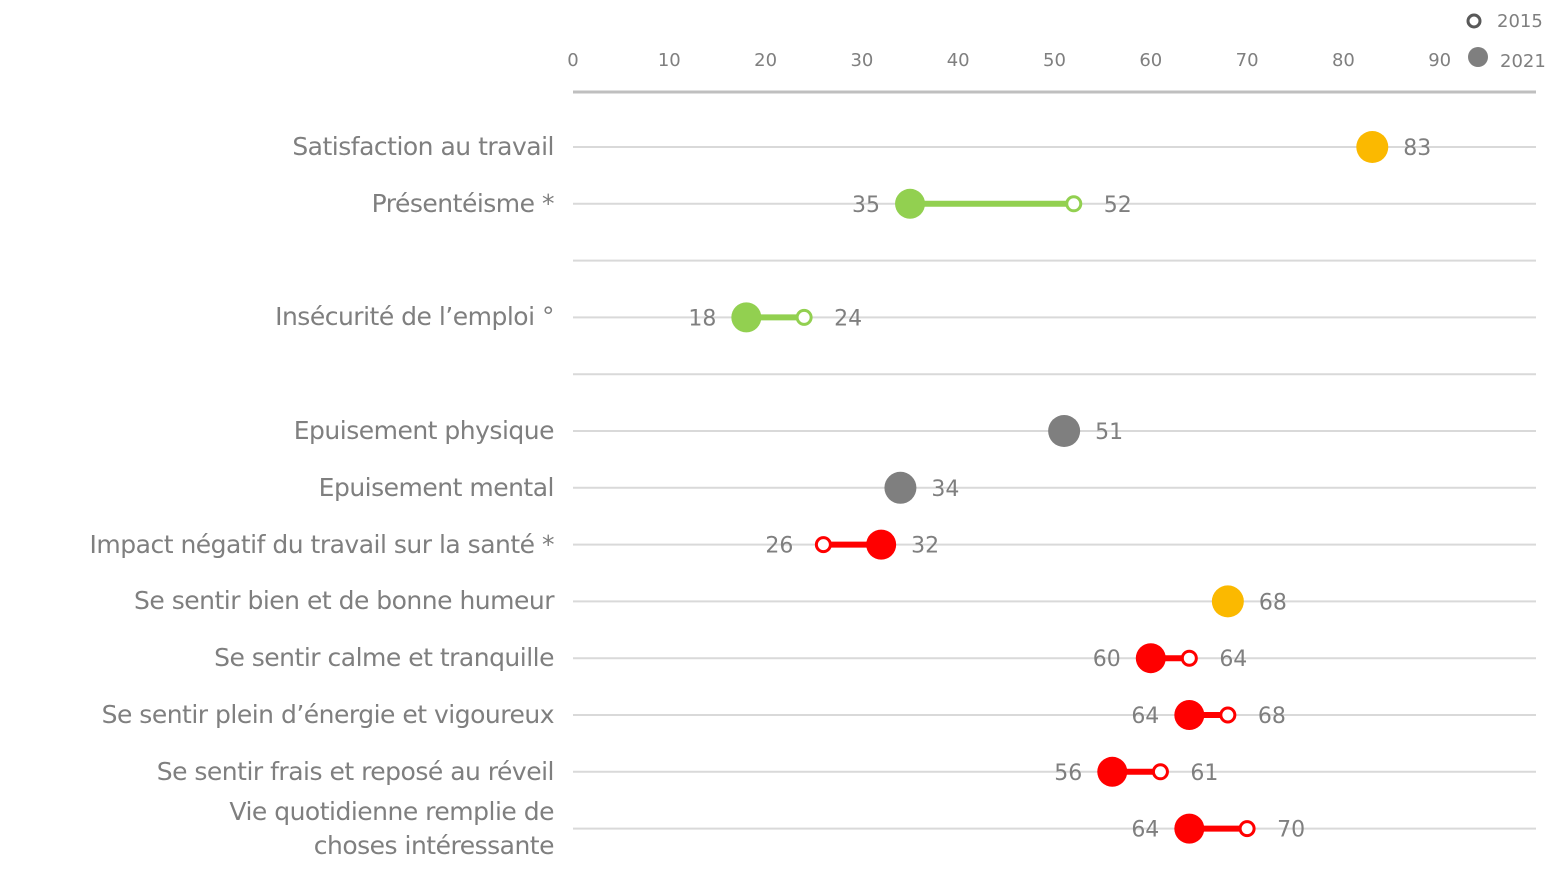  I want to click on x-tick-label: 90, so click(1439, 60).